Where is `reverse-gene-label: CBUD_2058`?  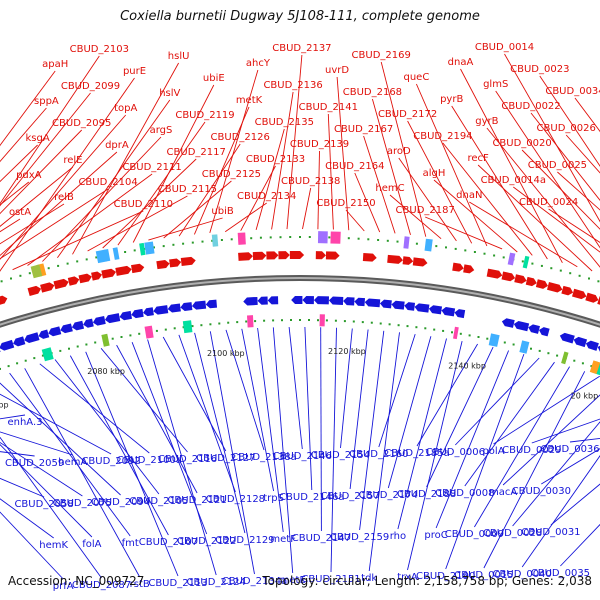 reverse-gene-label: CBUD_2058 is located at coordinates (43, 504).